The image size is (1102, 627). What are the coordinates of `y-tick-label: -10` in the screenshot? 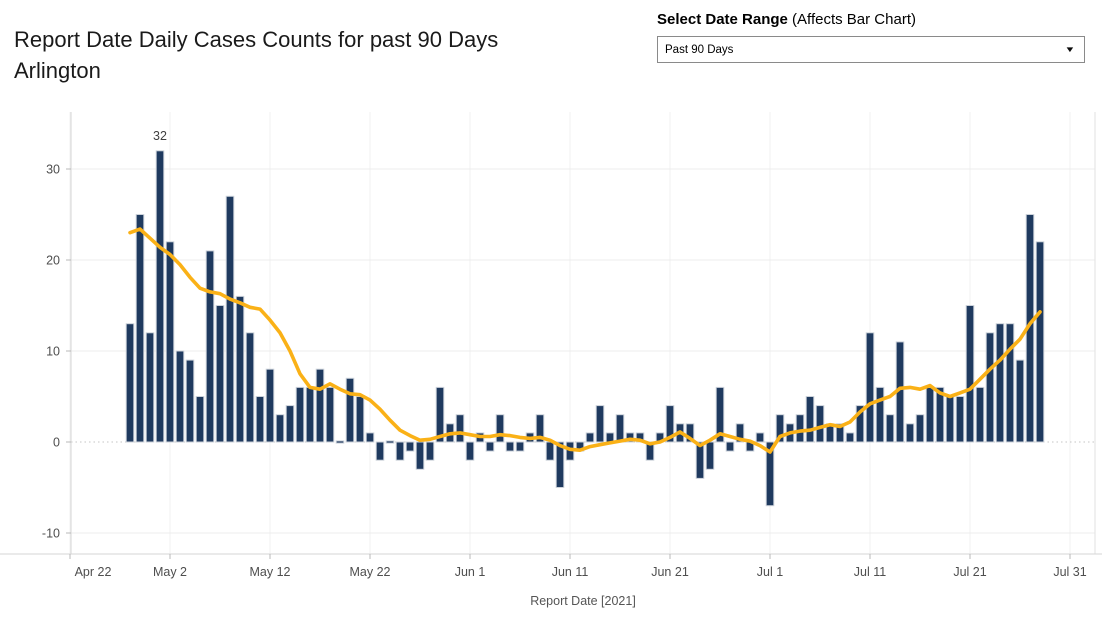 It's located at (51, 534).